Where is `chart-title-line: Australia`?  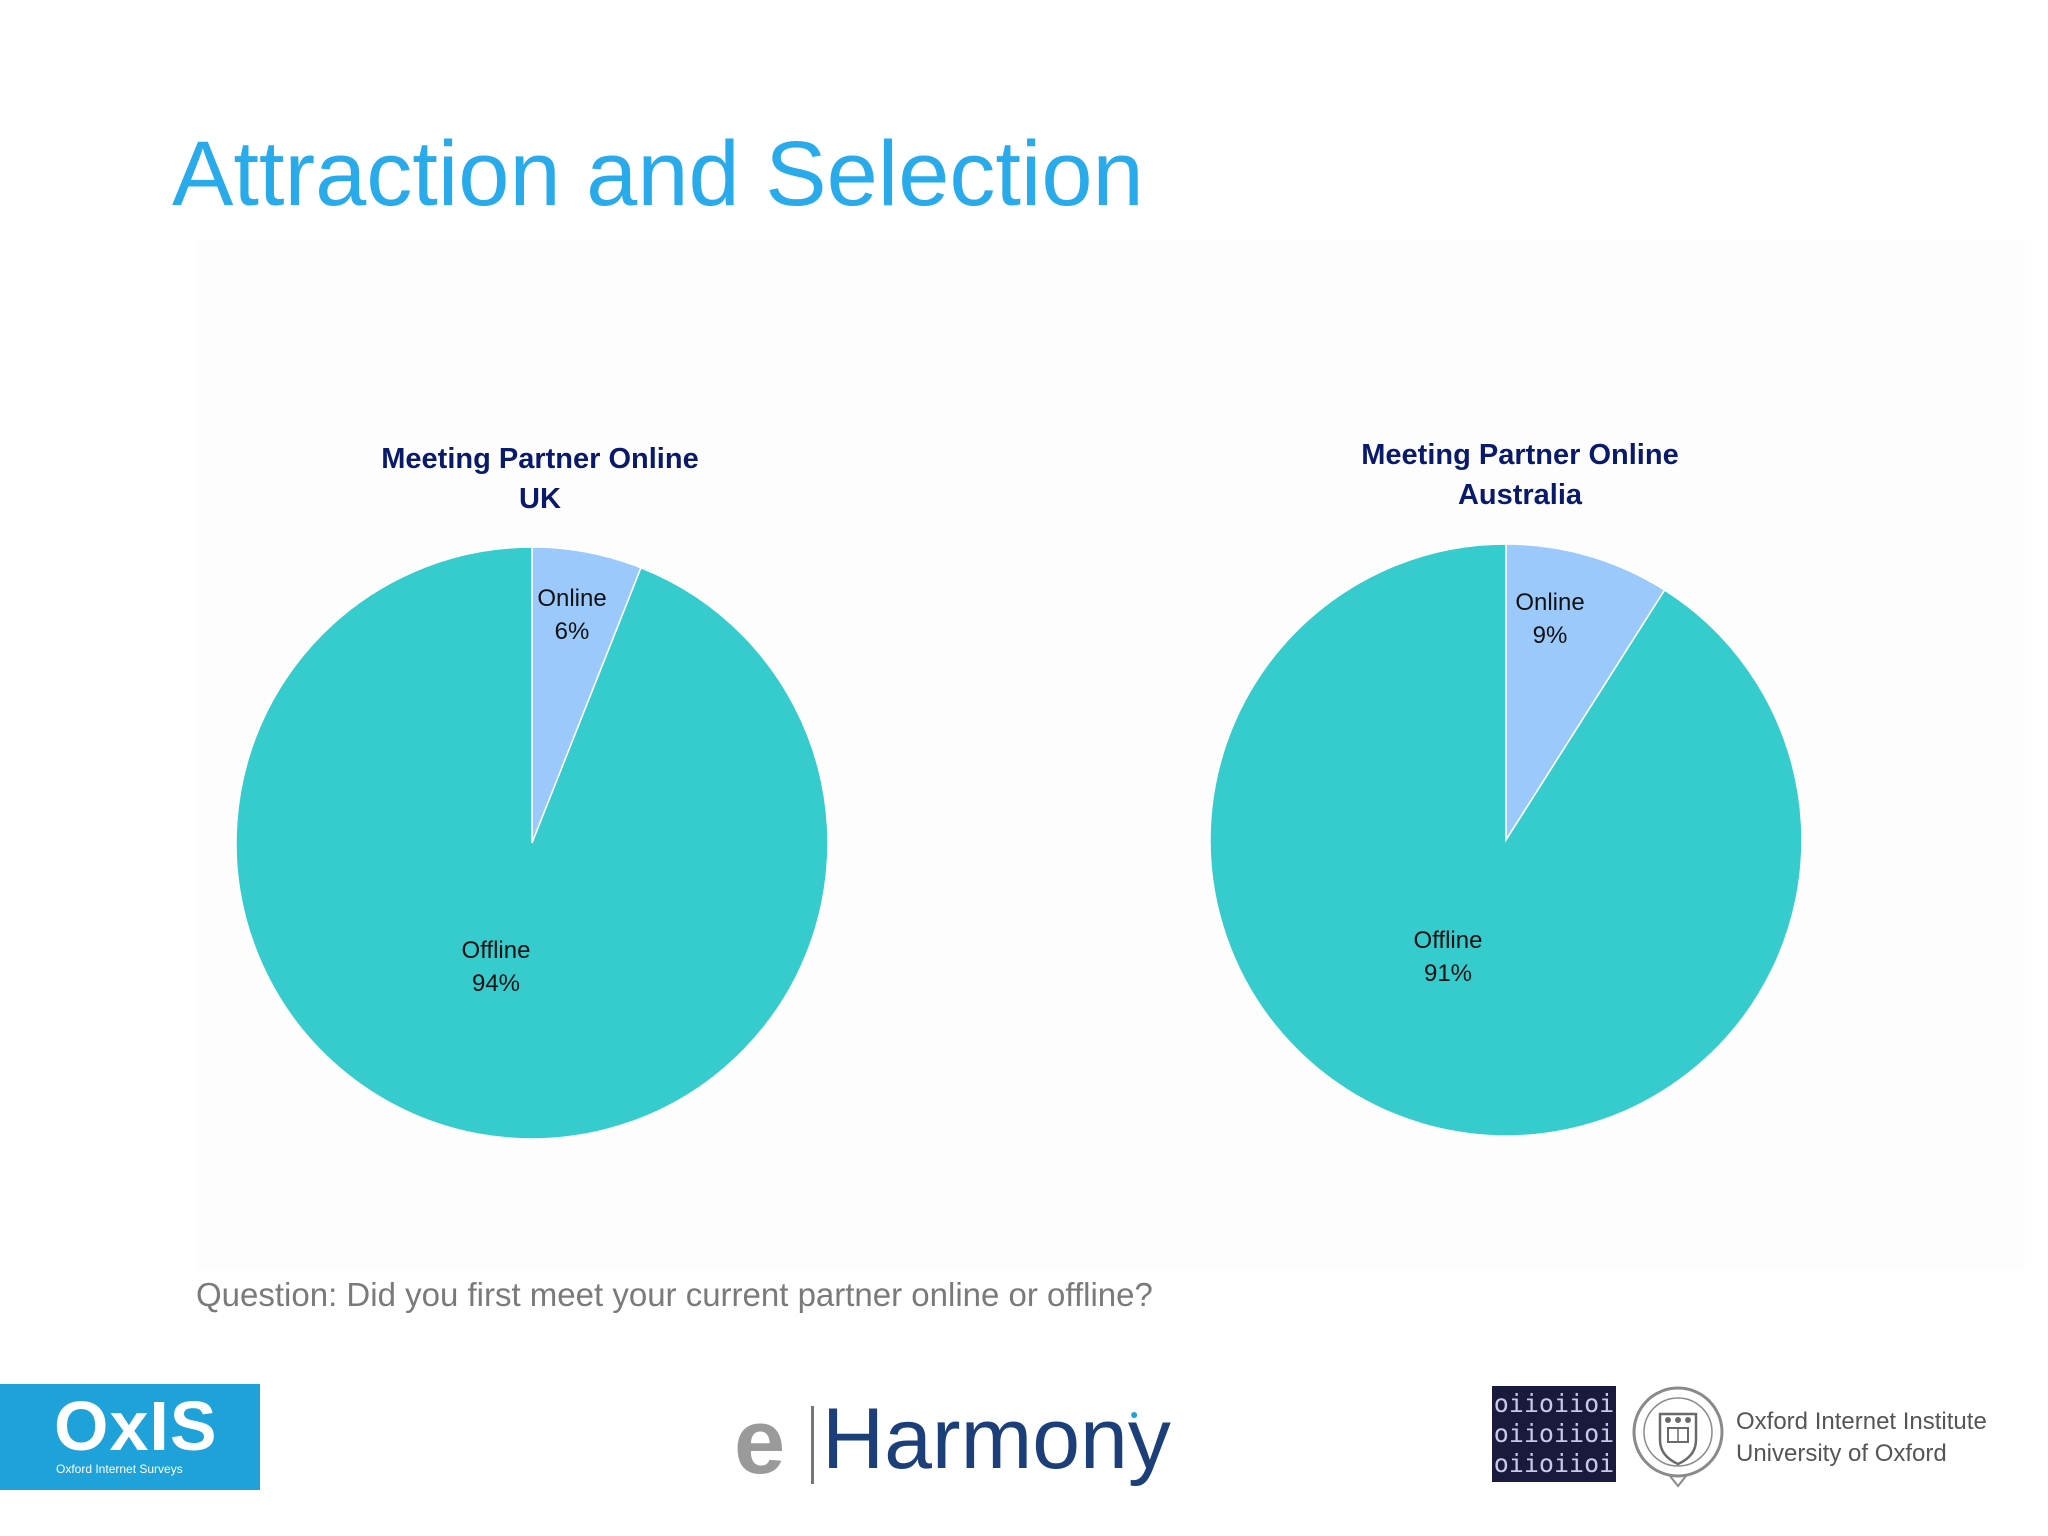
chart-title-line: Australia is located at coordinates (1520, 495).